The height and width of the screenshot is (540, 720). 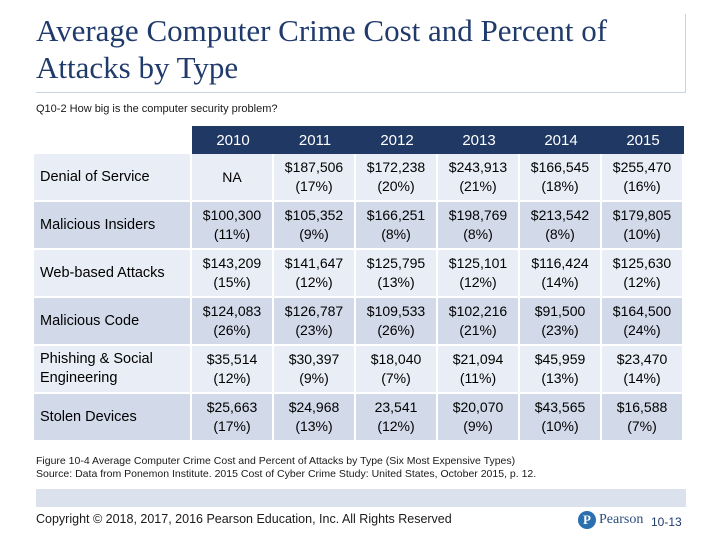 What do you see at coordinates (478, 407) in the screenshot?
I see `cell-amount: $20,070` at bounding box center [478, 407].